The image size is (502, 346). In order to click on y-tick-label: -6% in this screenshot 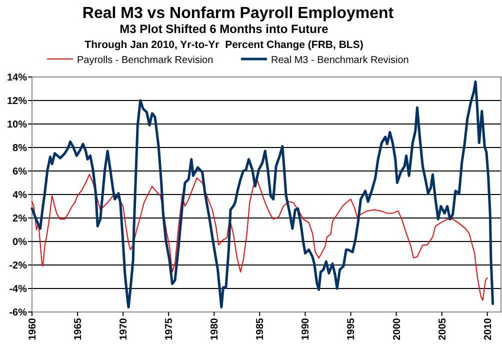, I will do `click(18, 313)`.